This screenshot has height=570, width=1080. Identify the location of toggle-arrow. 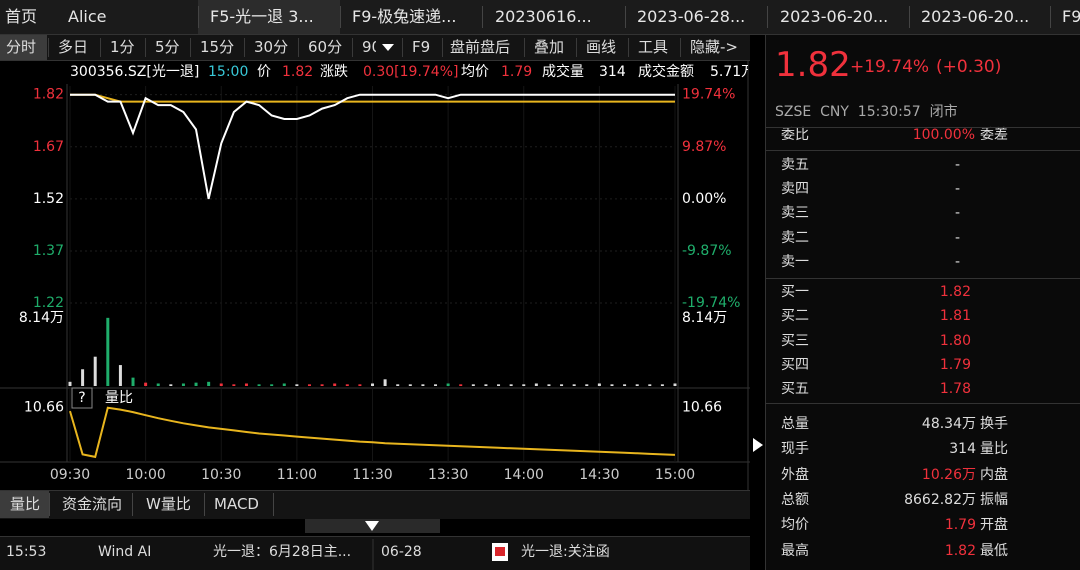
(758, 445).